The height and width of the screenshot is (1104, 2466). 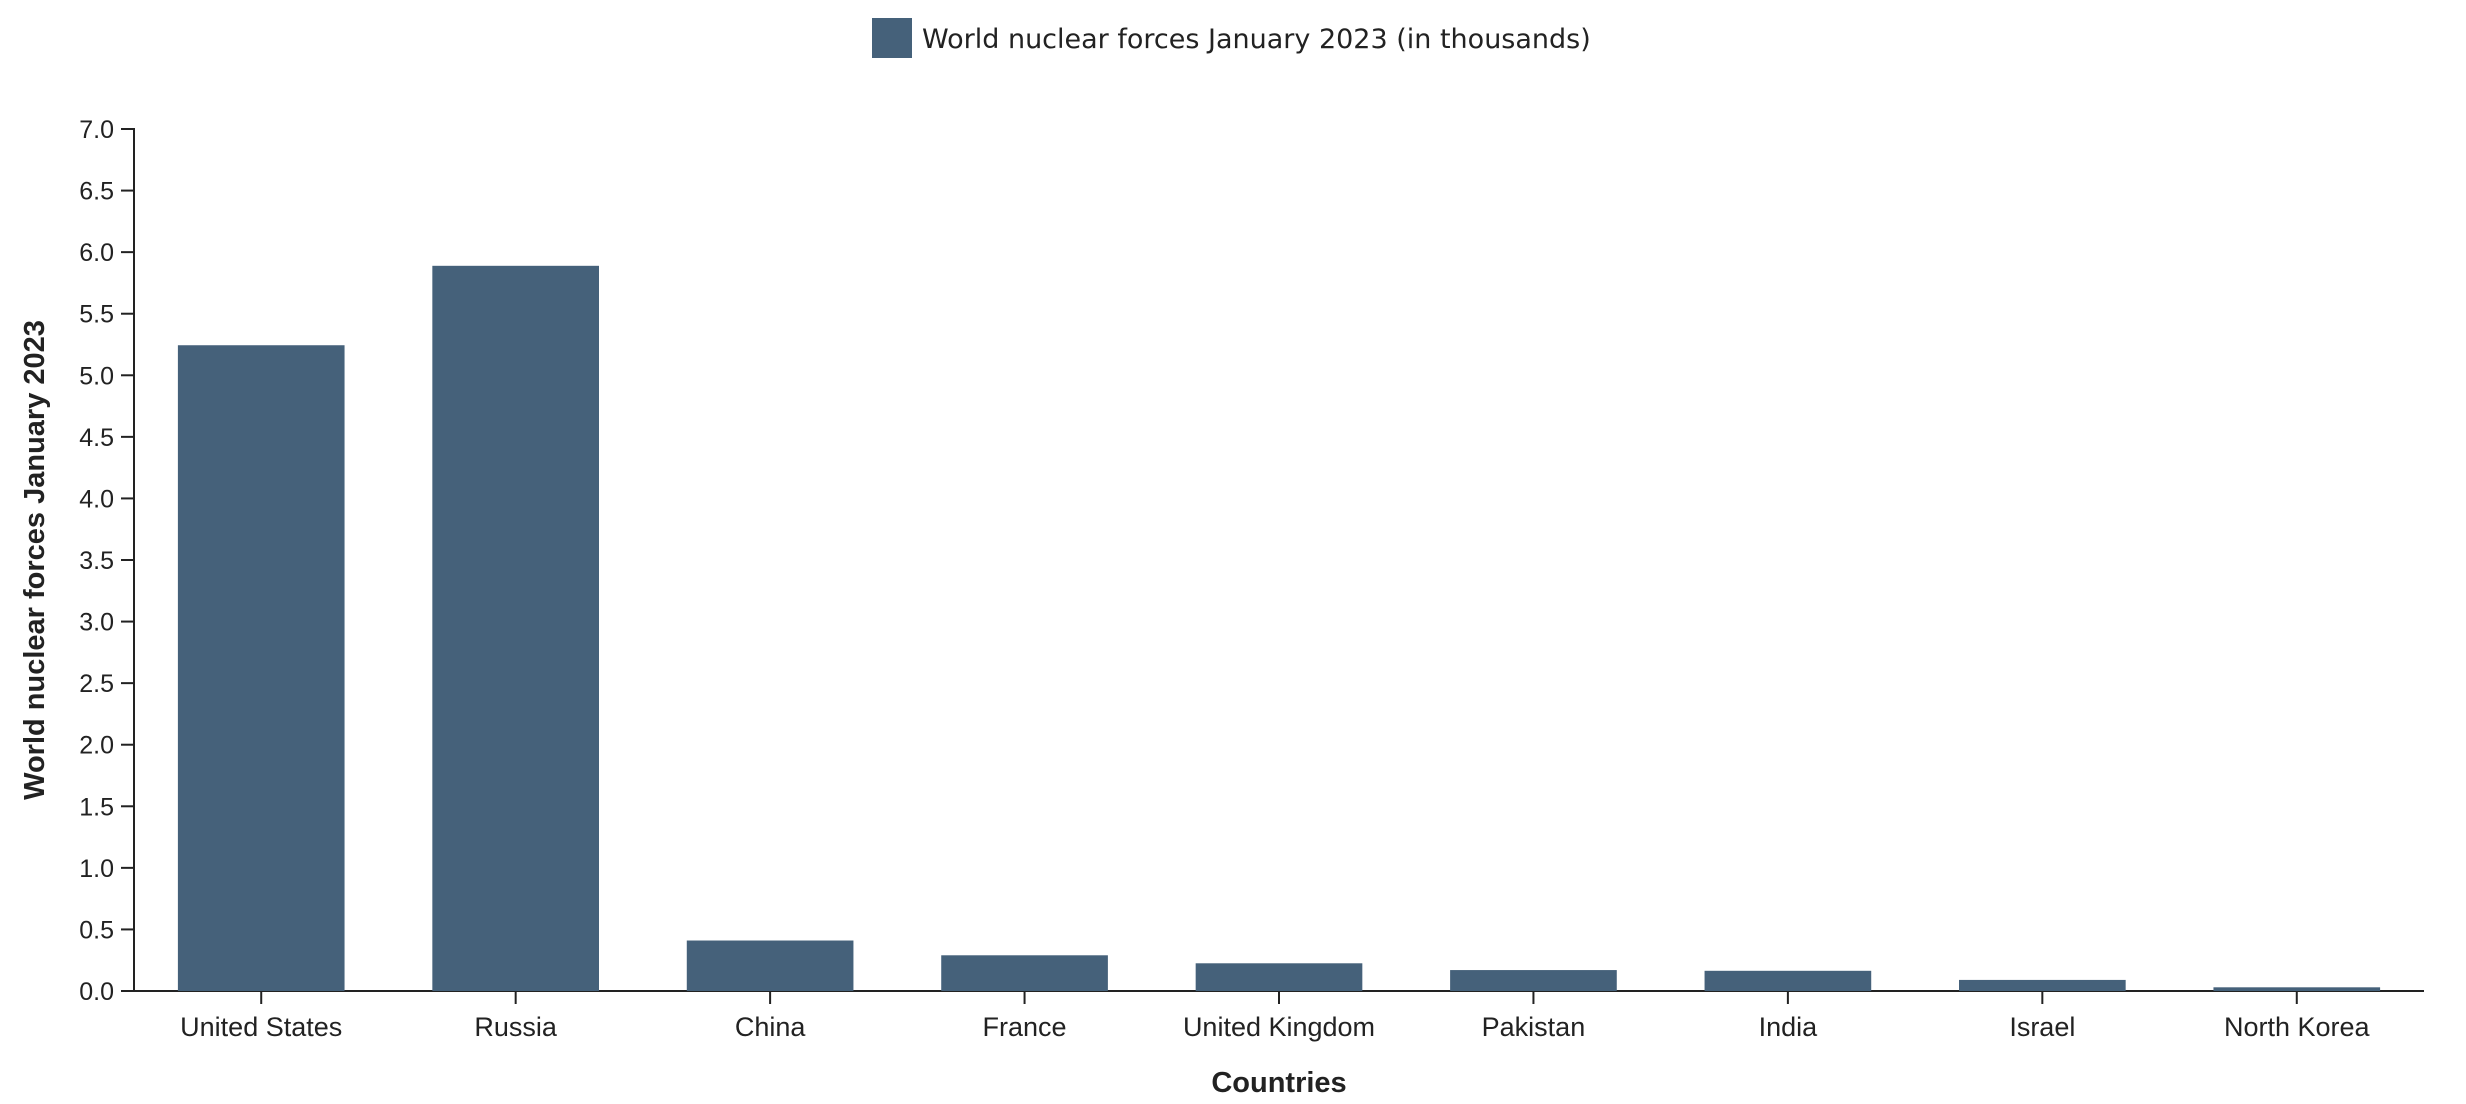 What do you see at coordinates (96, 315) in the screenshot?
I see `y-tick-label: 5.5` at bounding box center [96, 315].